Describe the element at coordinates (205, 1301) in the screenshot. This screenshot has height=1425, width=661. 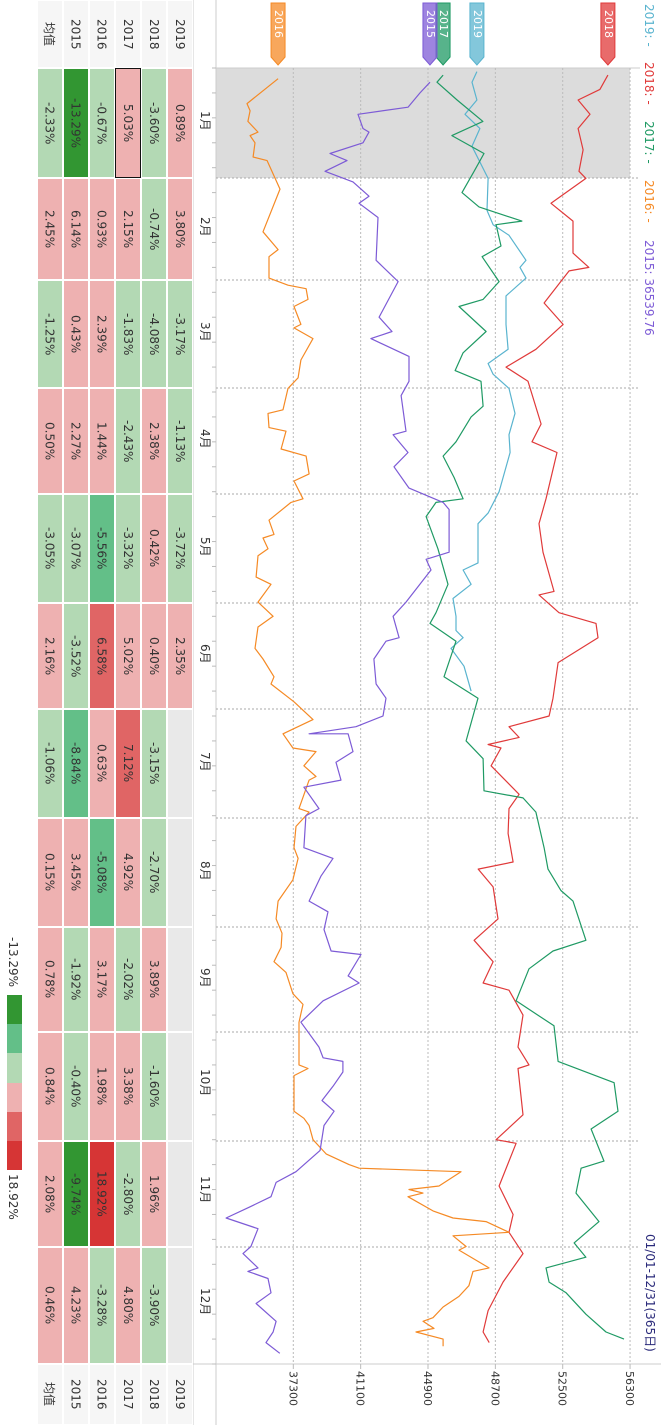
I see `month-label: 12月` at that location.